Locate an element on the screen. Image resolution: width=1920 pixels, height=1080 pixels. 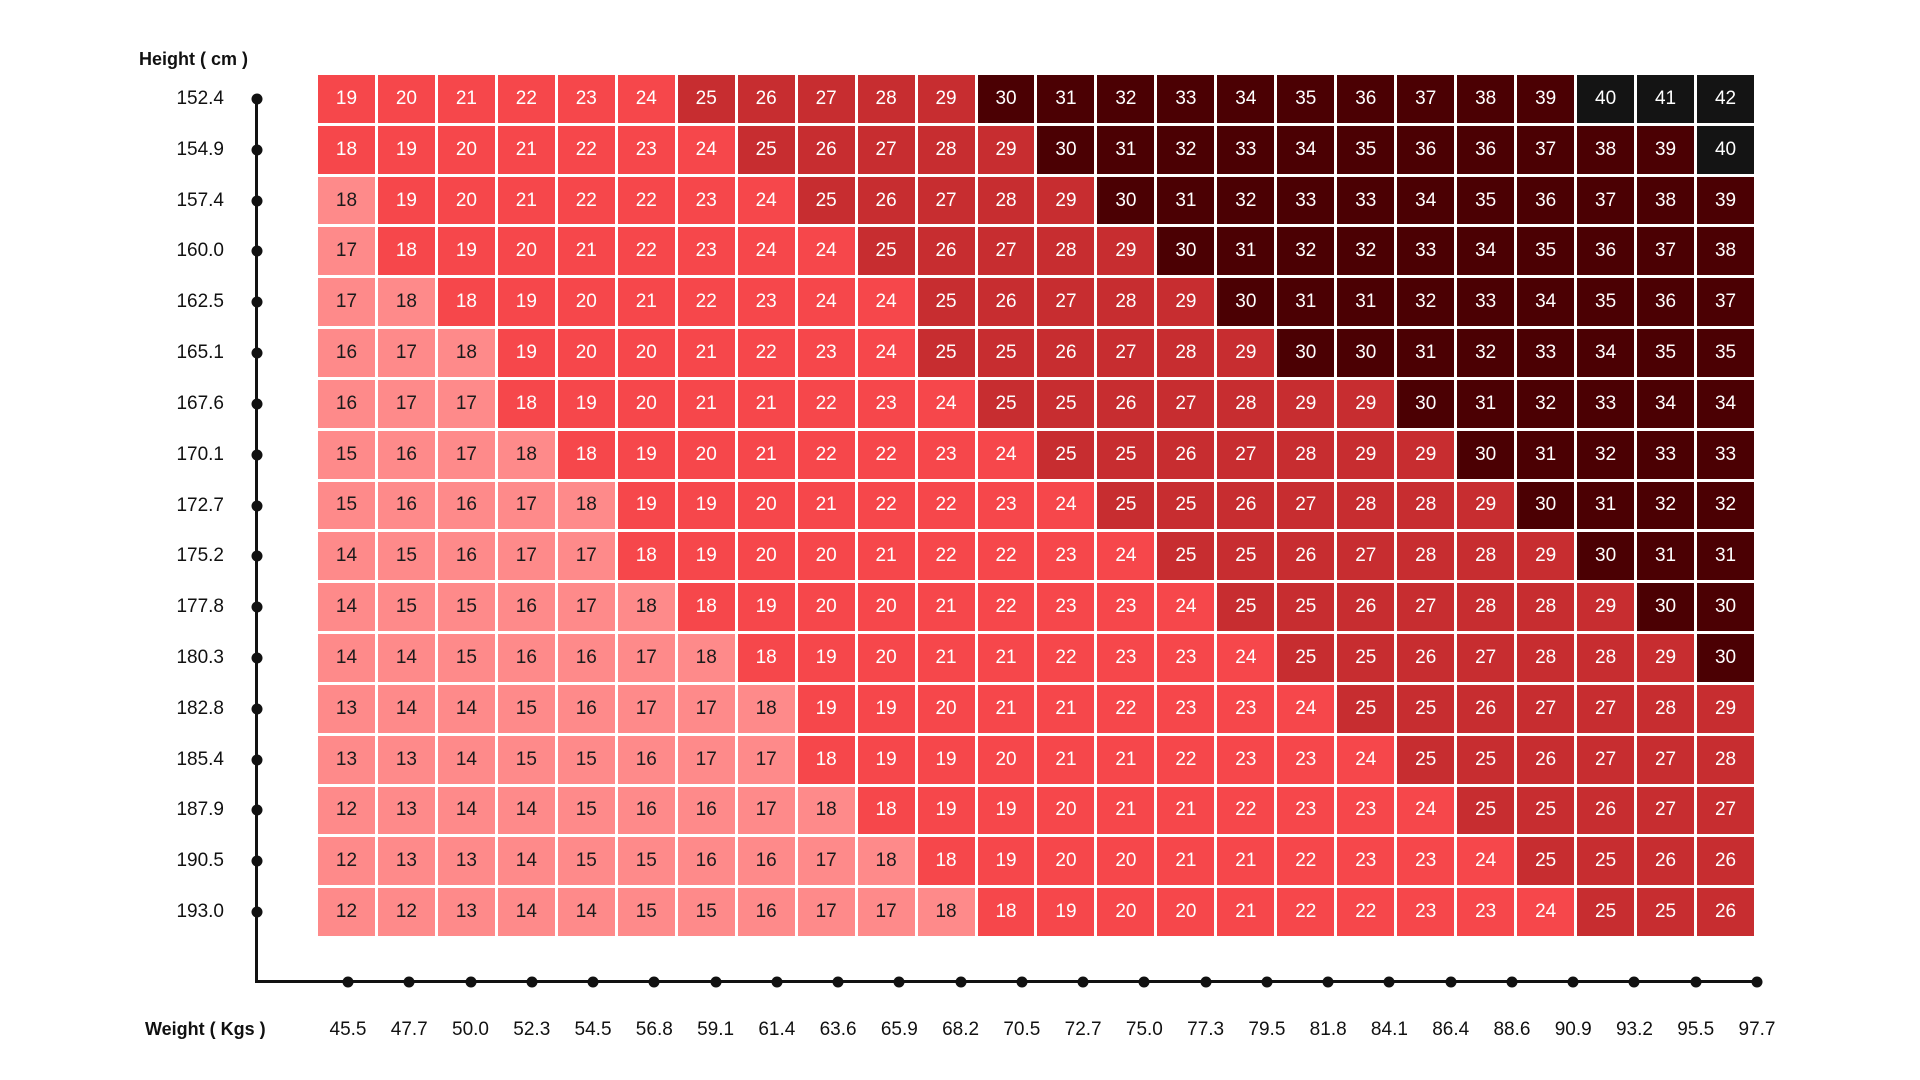
weight-tick-label: 88.6 is located at coordinates (1512, 1029).